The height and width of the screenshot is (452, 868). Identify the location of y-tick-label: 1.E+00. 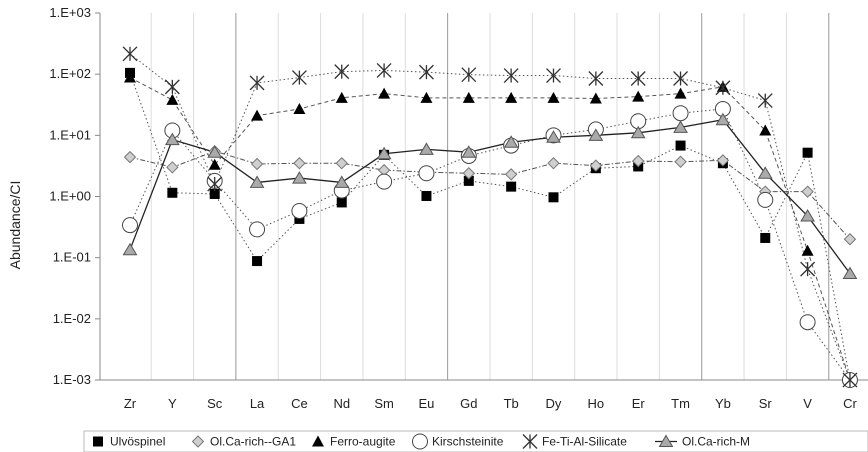
(70, 196).